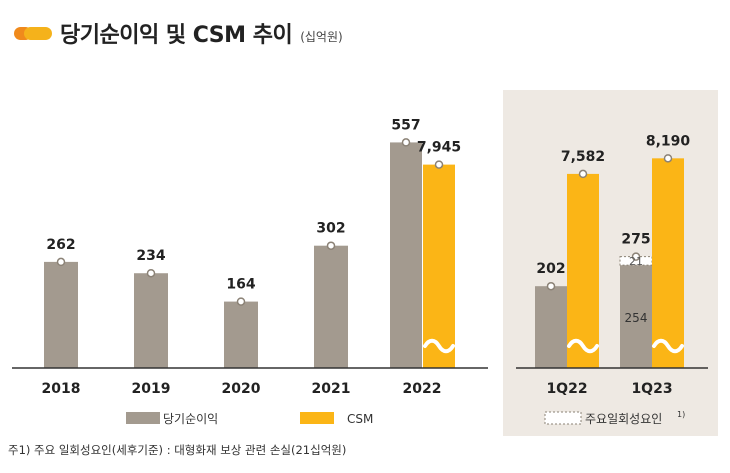 The width and height of the screenshot is (730, 473). What do you see at coordinates (668, 141) in the screenshot?
I see `label-csm-1Q23: 8,190` at bounding box center [668, 141].